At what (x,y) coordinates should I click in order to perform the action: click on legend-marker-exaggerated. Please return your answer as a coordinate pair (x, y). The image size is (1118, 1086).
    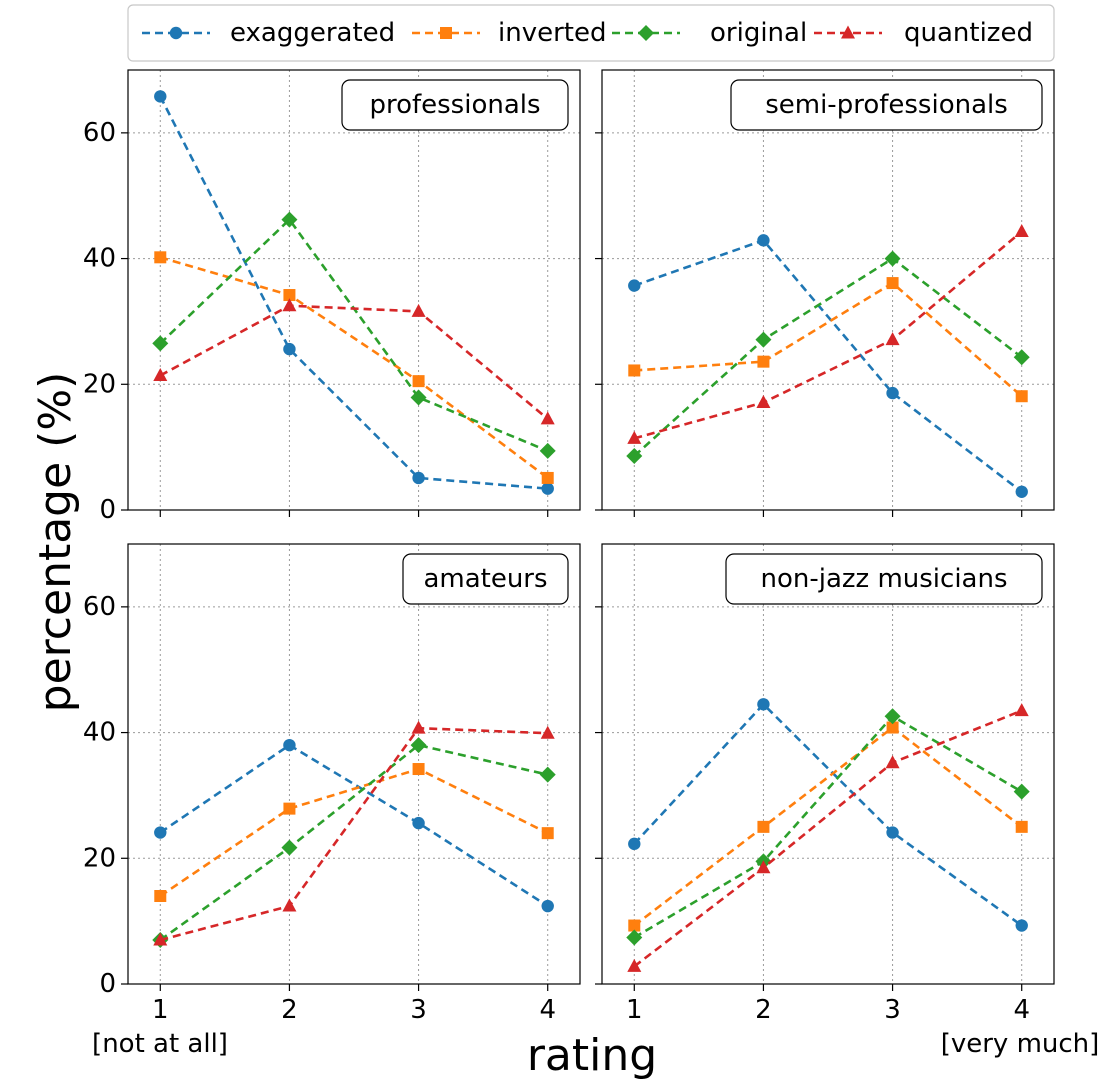
    Looking at the image, I should click on (176, 33).